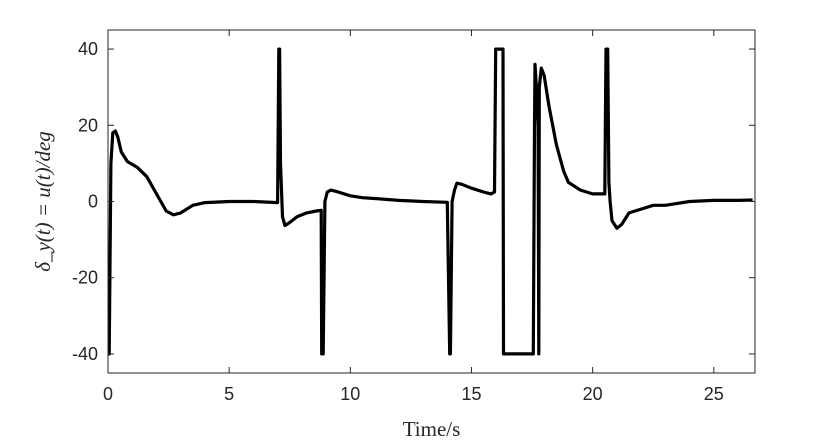 The height and width of the screenshot is (444, 830). What do you see at coordinates (432, 429) in the screenshot?
I see `x-axis-label: Time/s` at bounding box center [432, 429].